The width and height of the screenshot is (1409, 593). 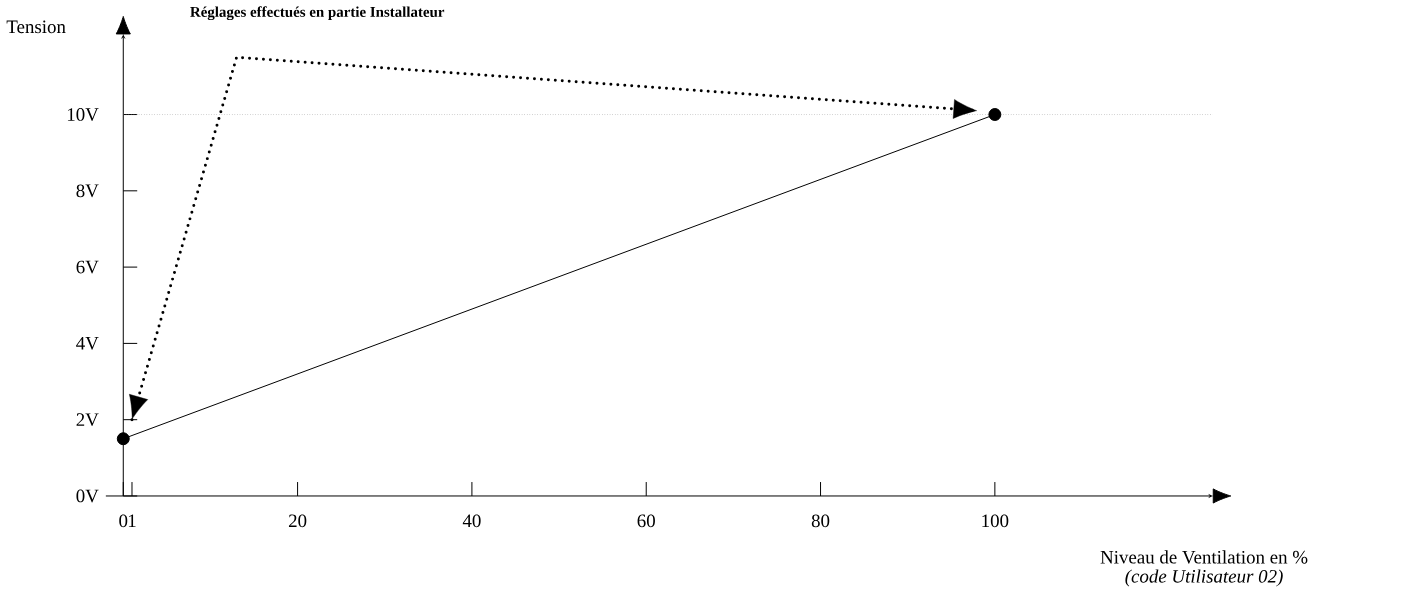 What do you see at coordinates (317, 13) in the screenshot?
I see `chart-title: Réglages effectués en partie Installateur` at bounding box center [317, 13].